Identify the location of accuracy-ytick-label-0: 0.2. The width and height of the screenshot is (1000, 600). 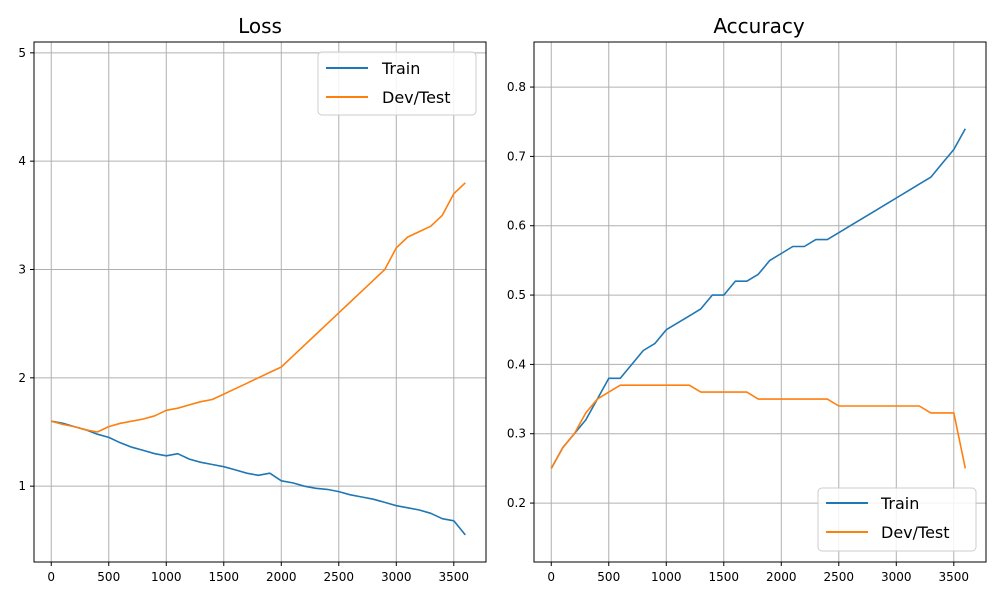
(516, 503).